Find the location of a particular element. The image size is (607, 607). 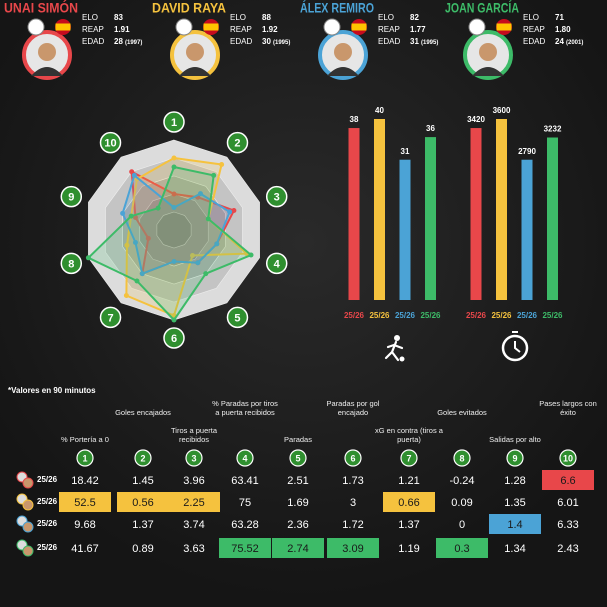

stat-value: 1.91 is located at coordinates (122, 29).